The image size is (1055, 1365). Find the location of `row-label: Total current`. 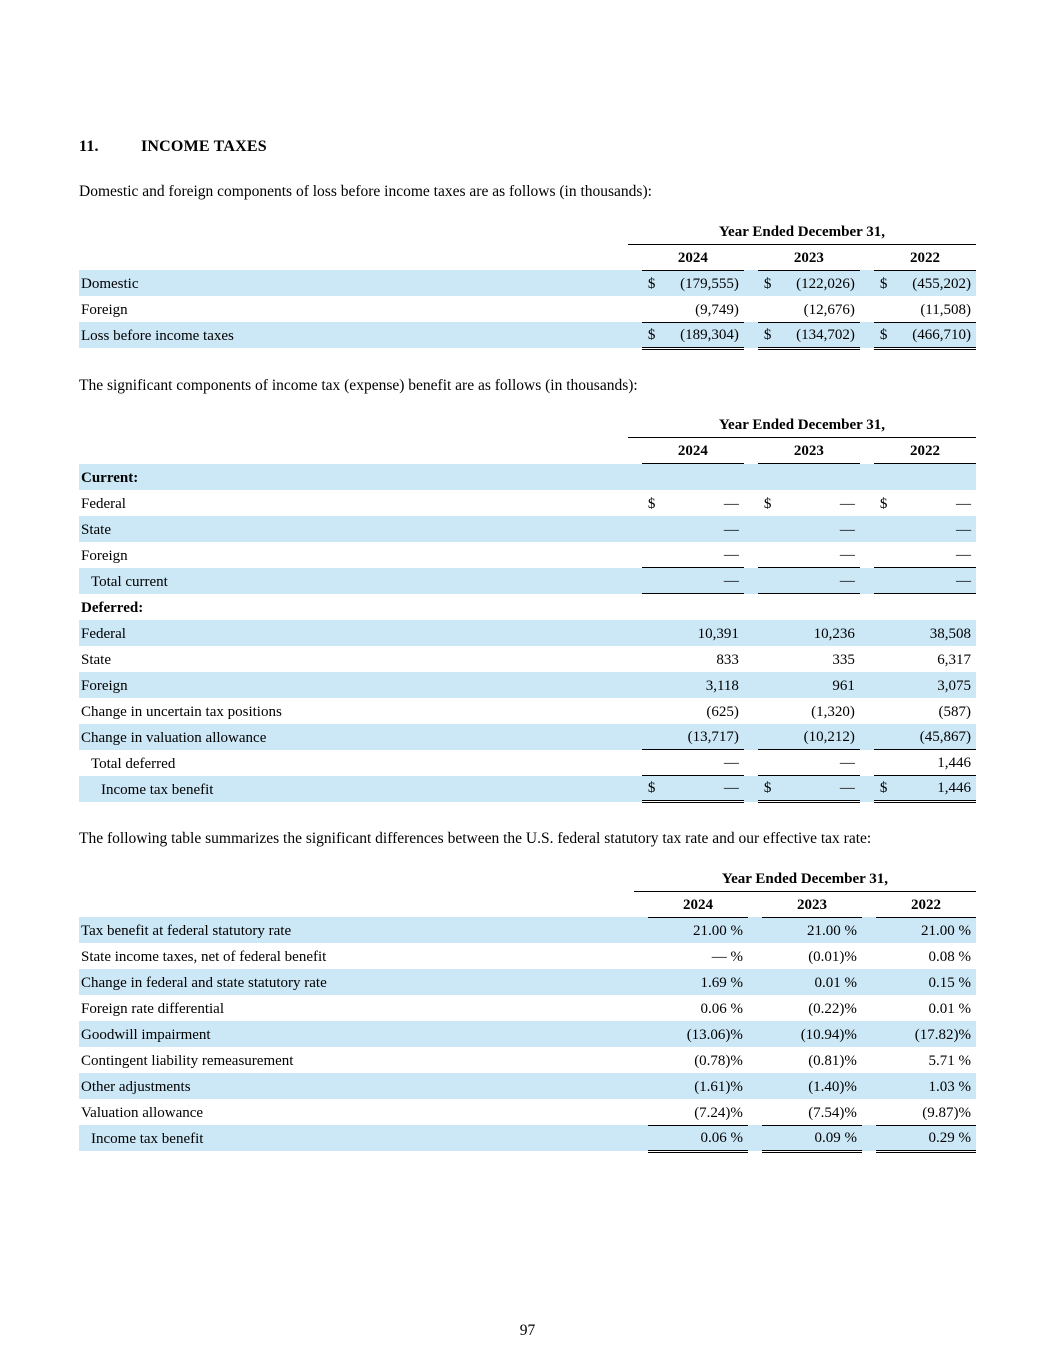

row-label: Total current is located at coordinates (353, 580).